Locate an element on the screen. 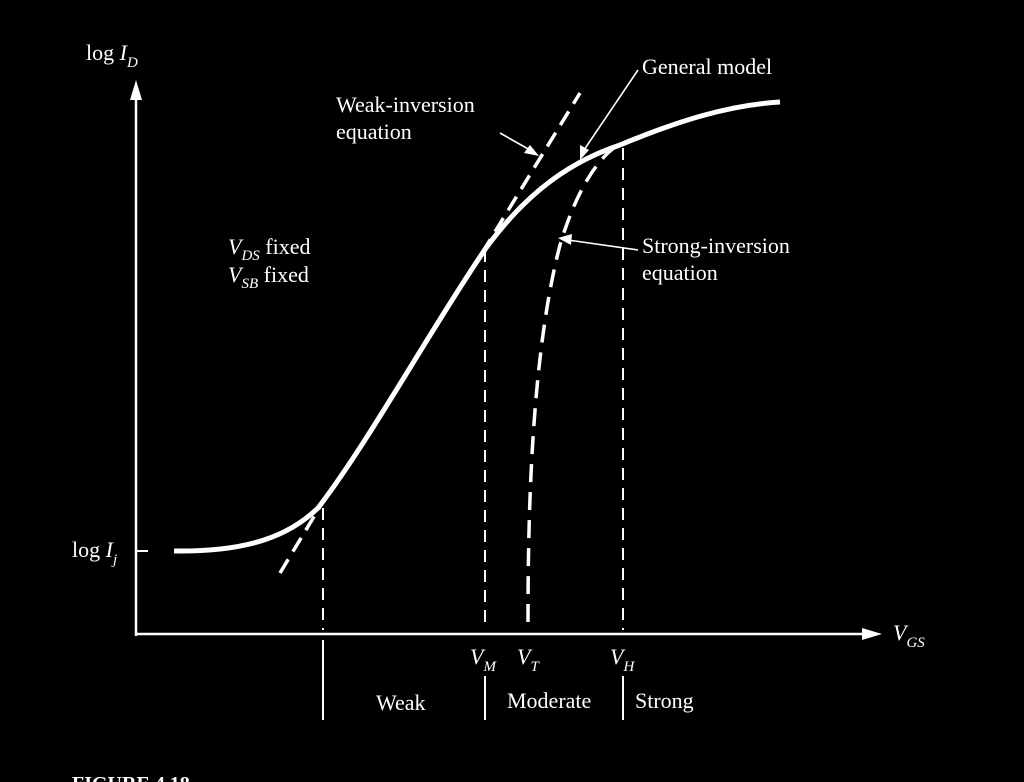  x-axis-arrowhead is located at coordinates (872, 634).